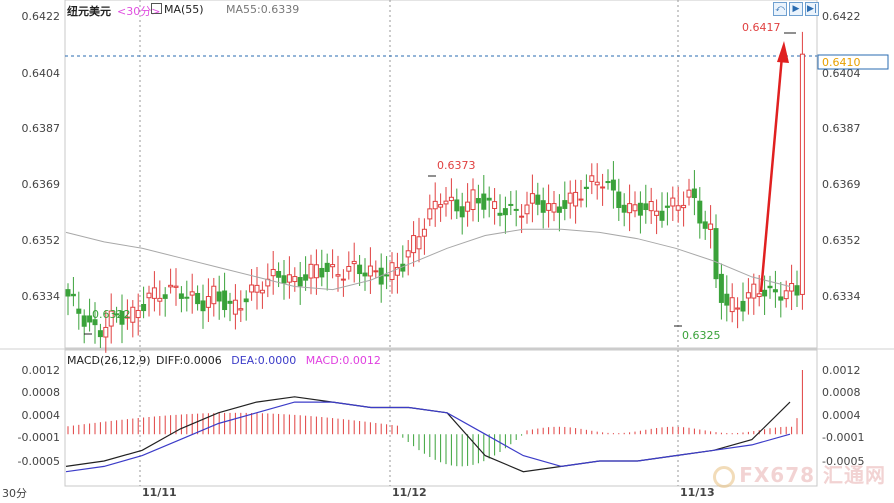 The width and height of the screenshot is (894, 503). What do you see at coordinates (761, 27) in the screenshot?
I see `high-annotation: 0.6417` at bounding box center [761, 27].